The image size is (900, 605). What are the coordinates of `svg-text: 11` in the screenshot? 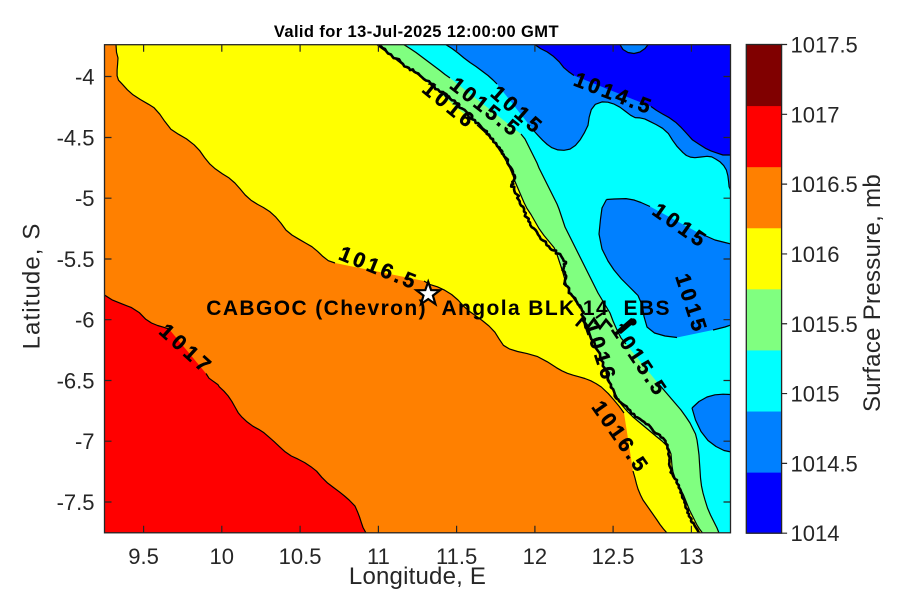 It's located at (378, 556).